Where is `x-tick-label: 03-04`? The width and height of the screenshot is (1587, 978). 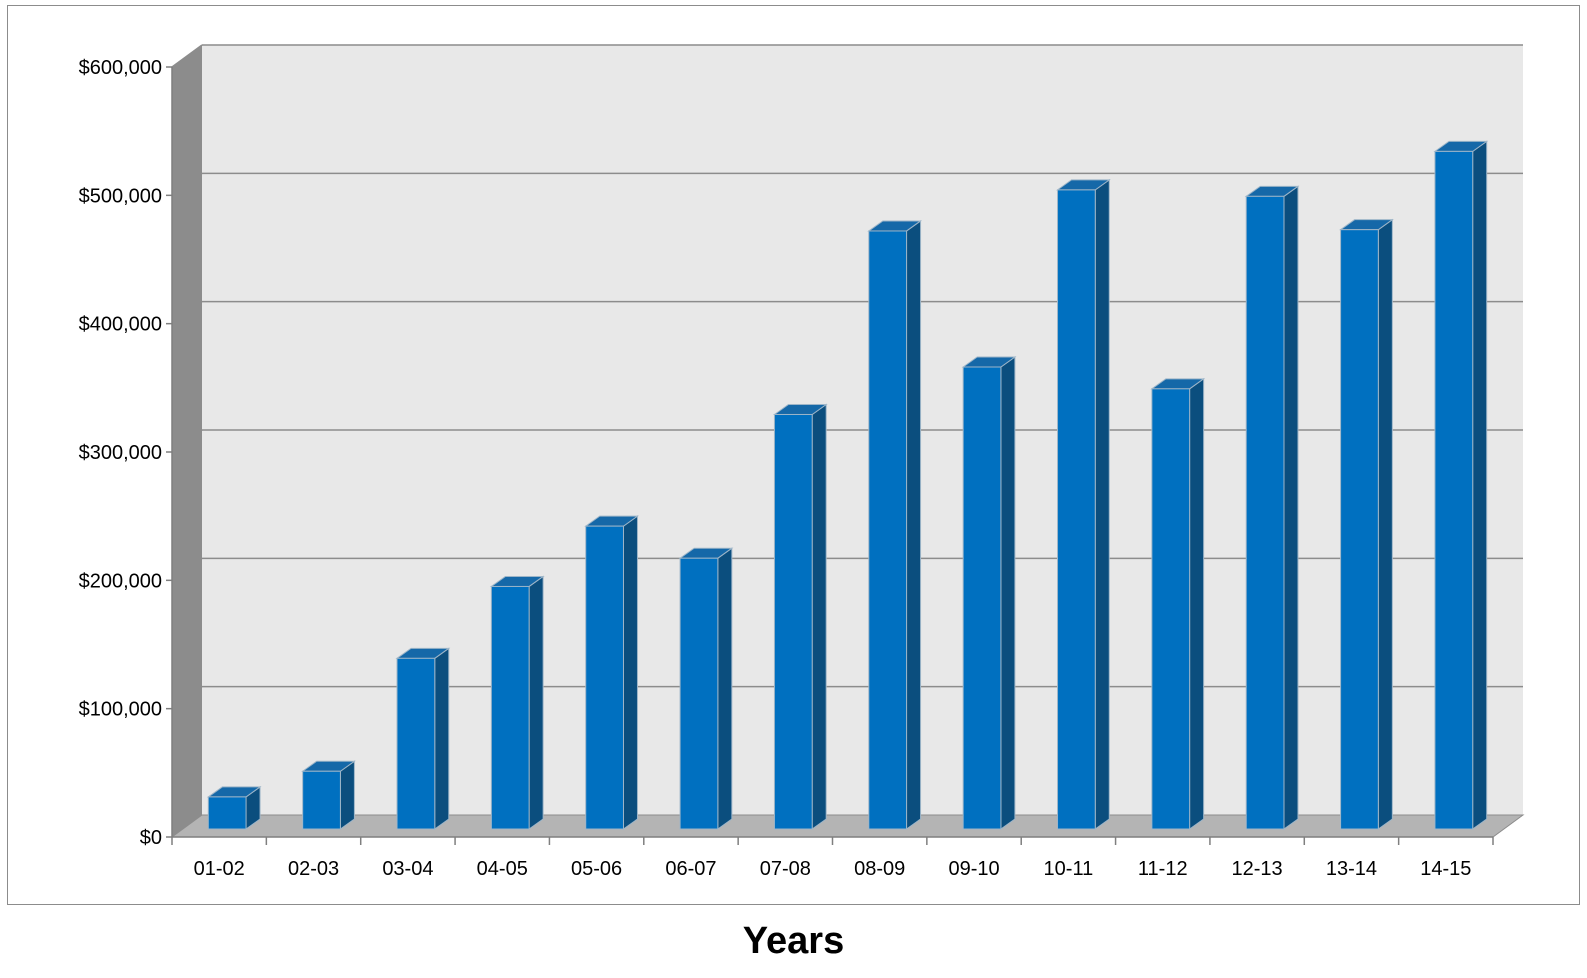
x-tick-label: 03-04 is located at coordinates (407, 869).